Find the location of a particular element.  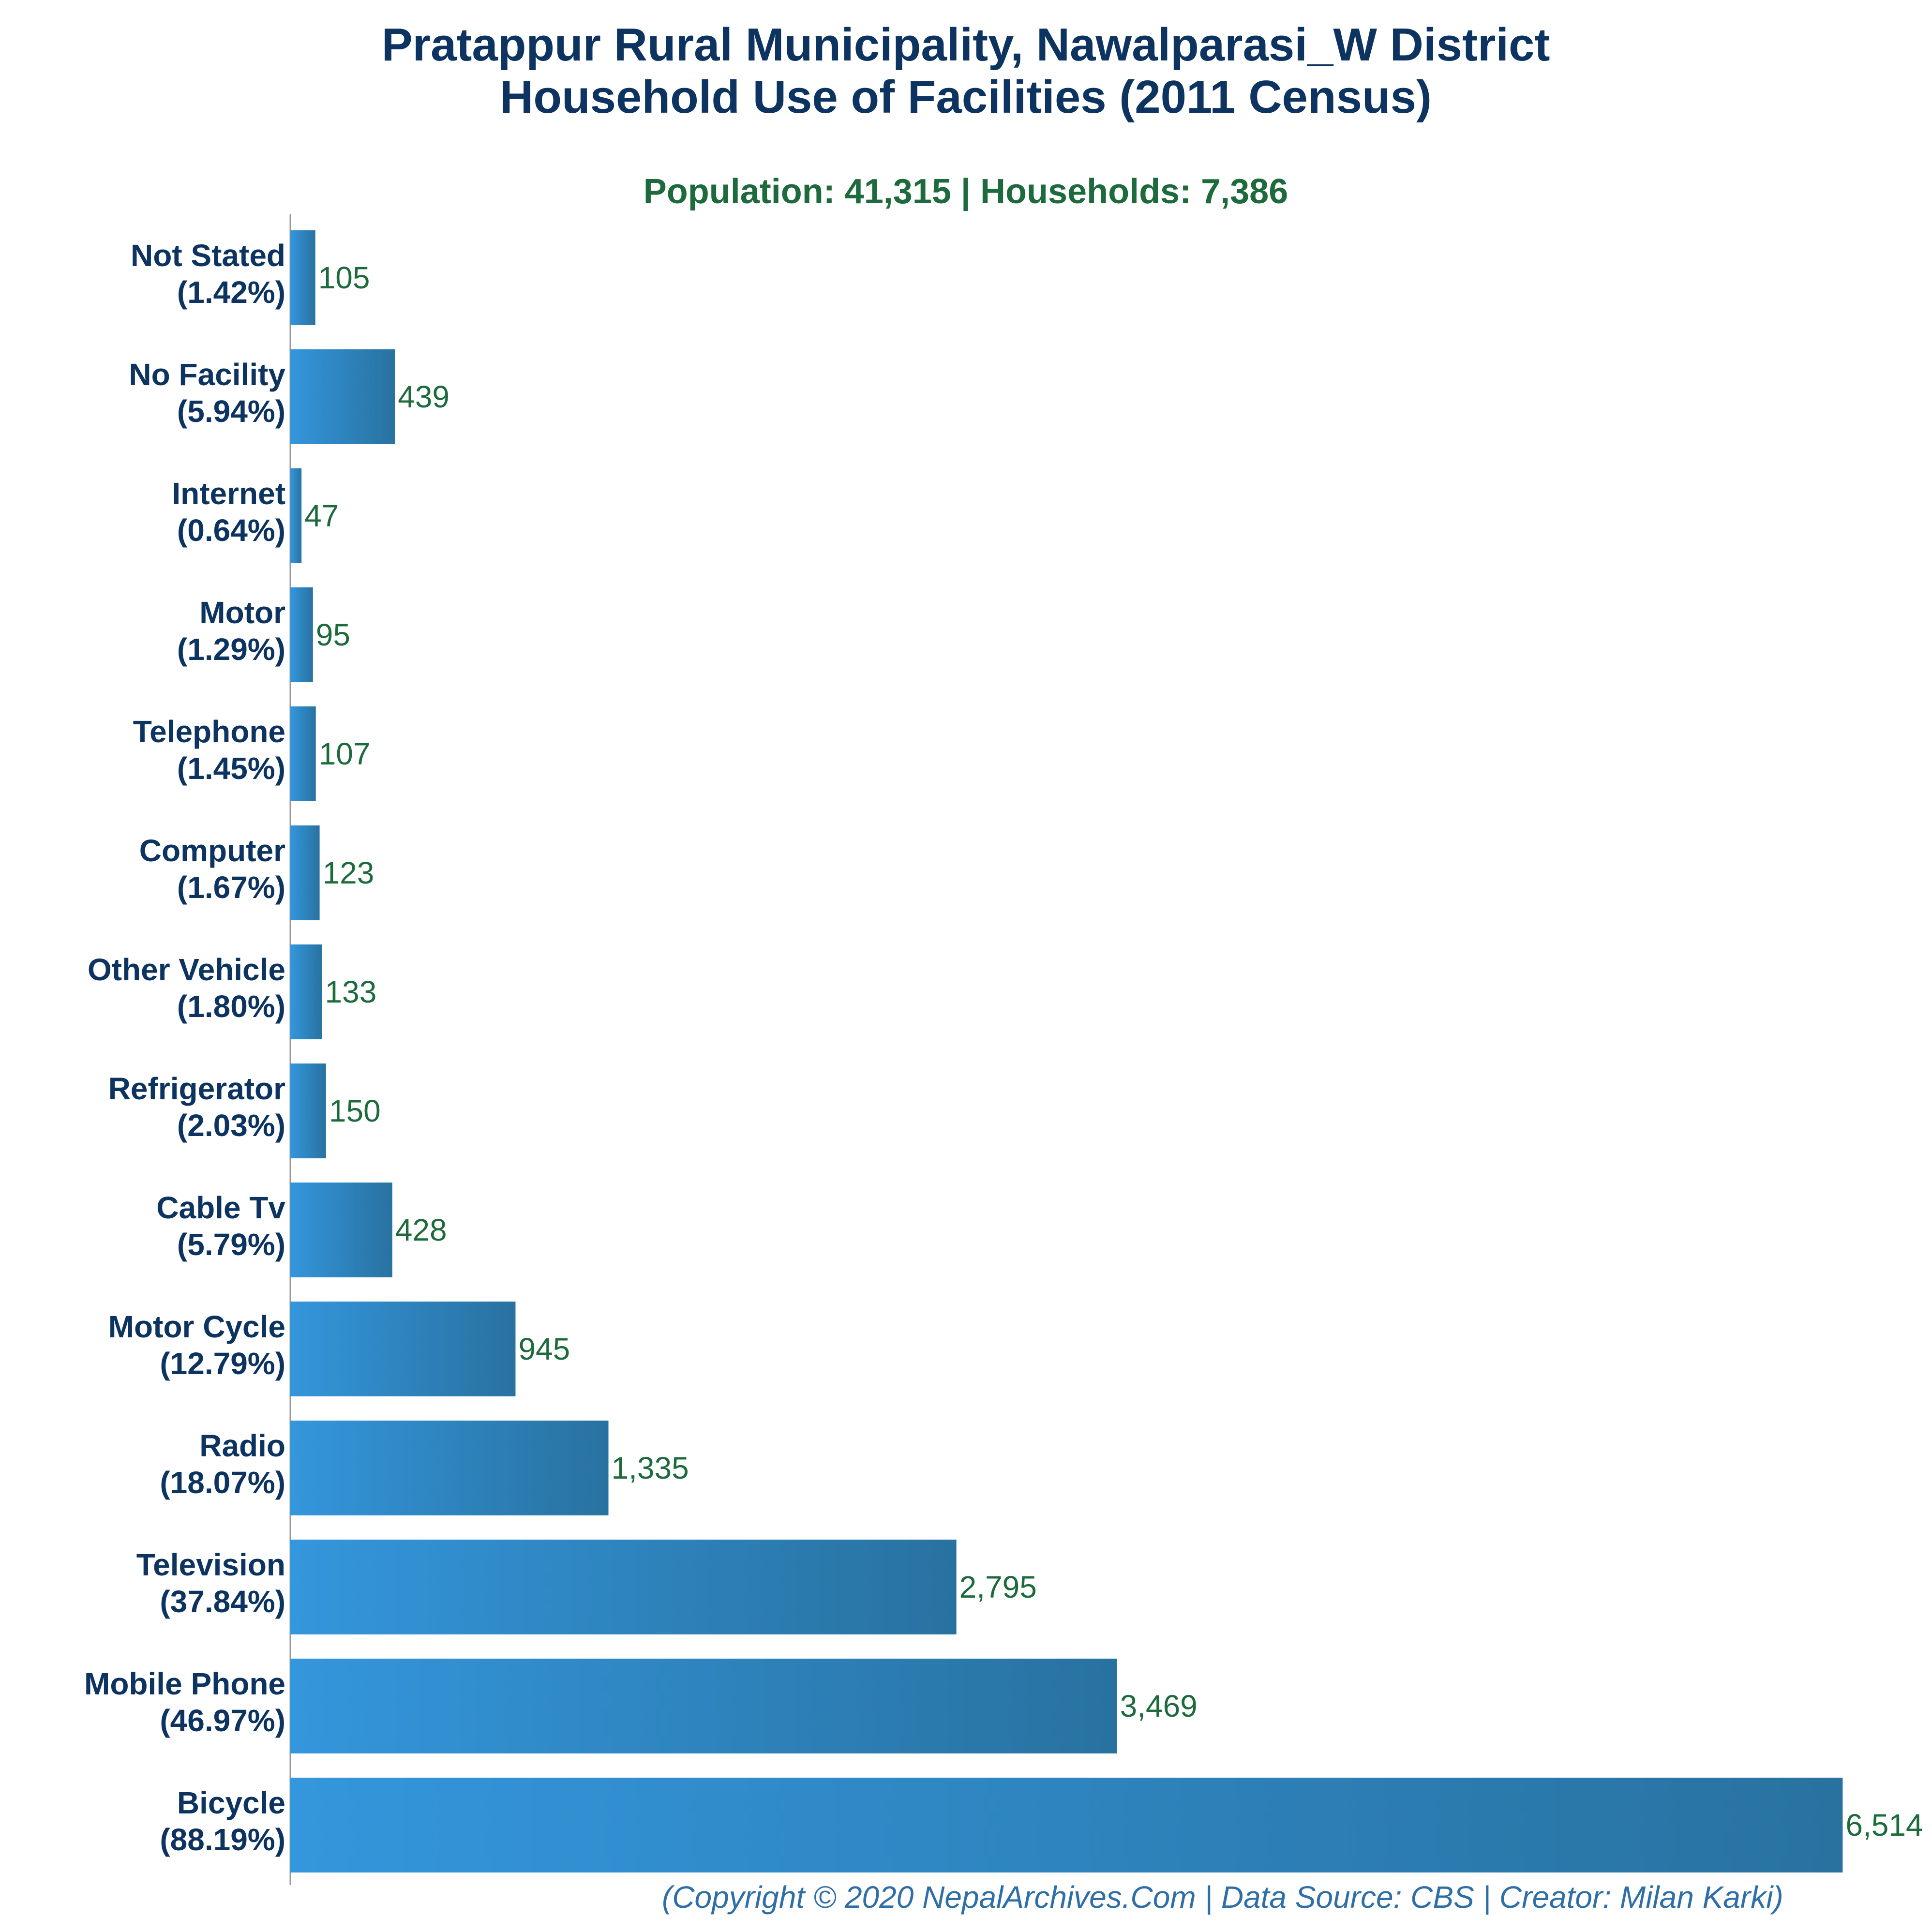

value-label-telephone: 107 is located at coordinates (345, 753).